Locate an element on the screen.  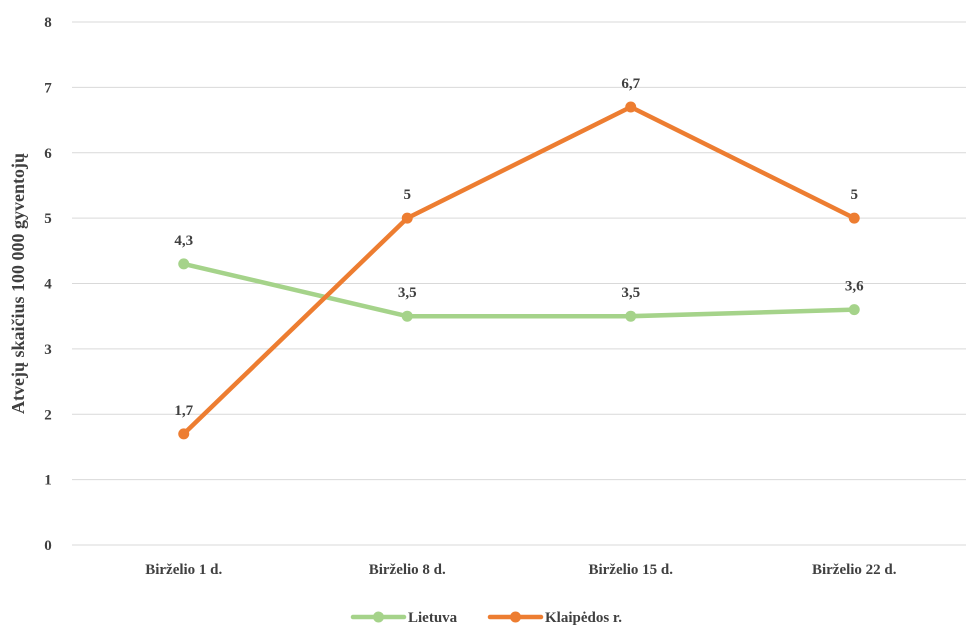
y-tick-label: 4 is located at coordinates (48, 285).